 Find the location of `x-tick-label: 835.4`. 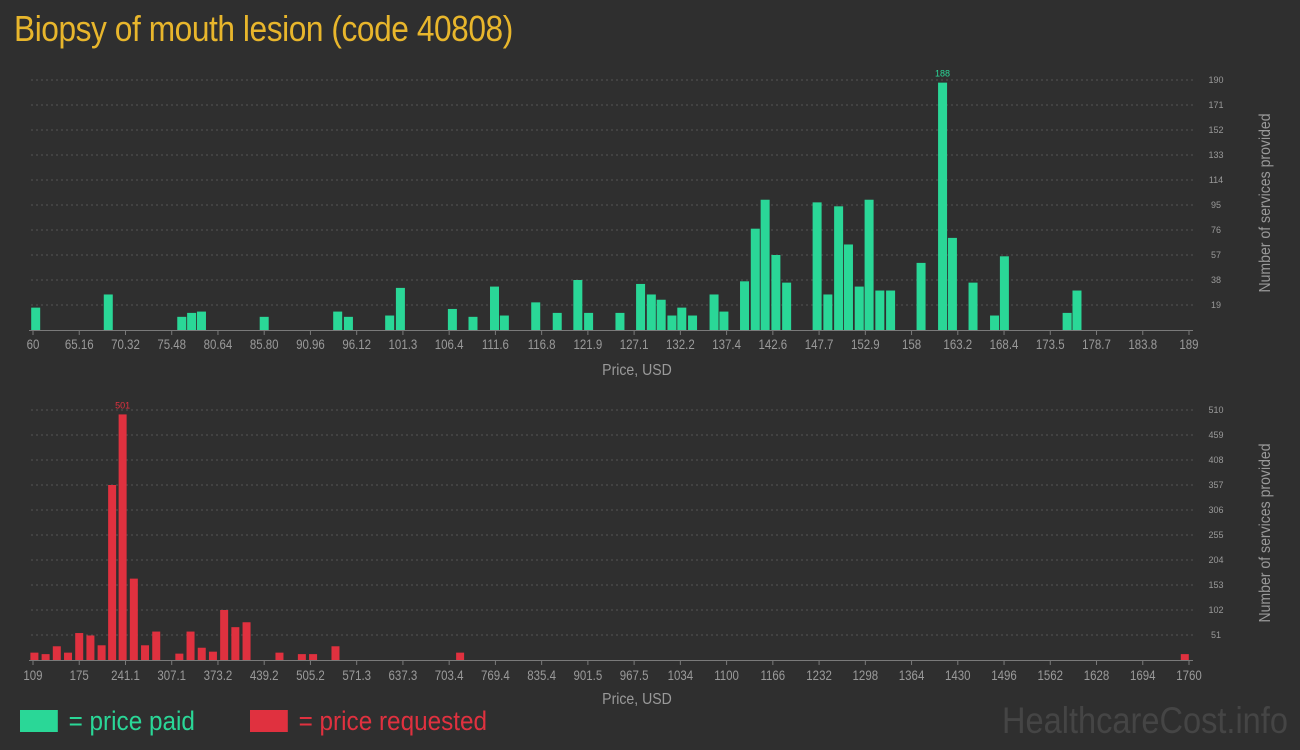

x-tick-label: 835.4 is located at coordinates (541, 675).